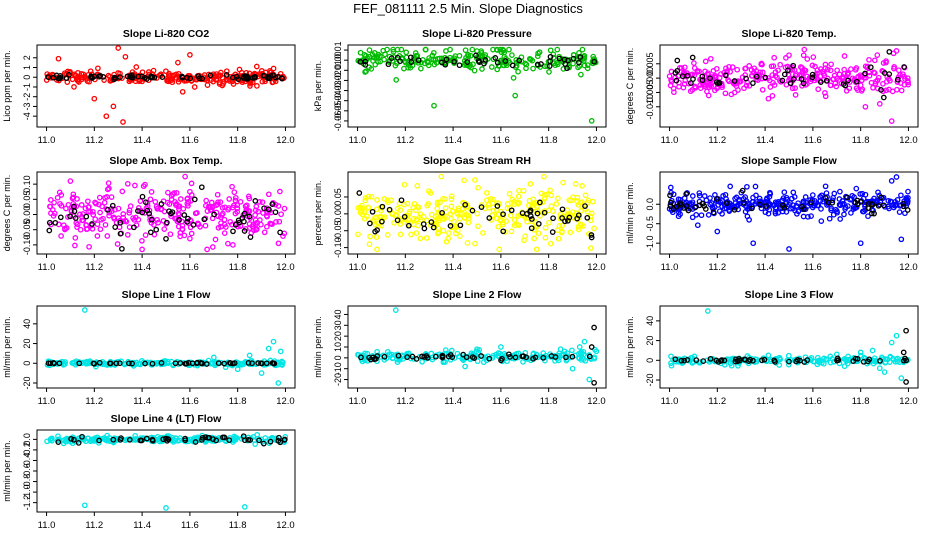  Describe the element at coordinates (142, 140) in the screenshot. I see `x-tick-label: 11.4` at that location.